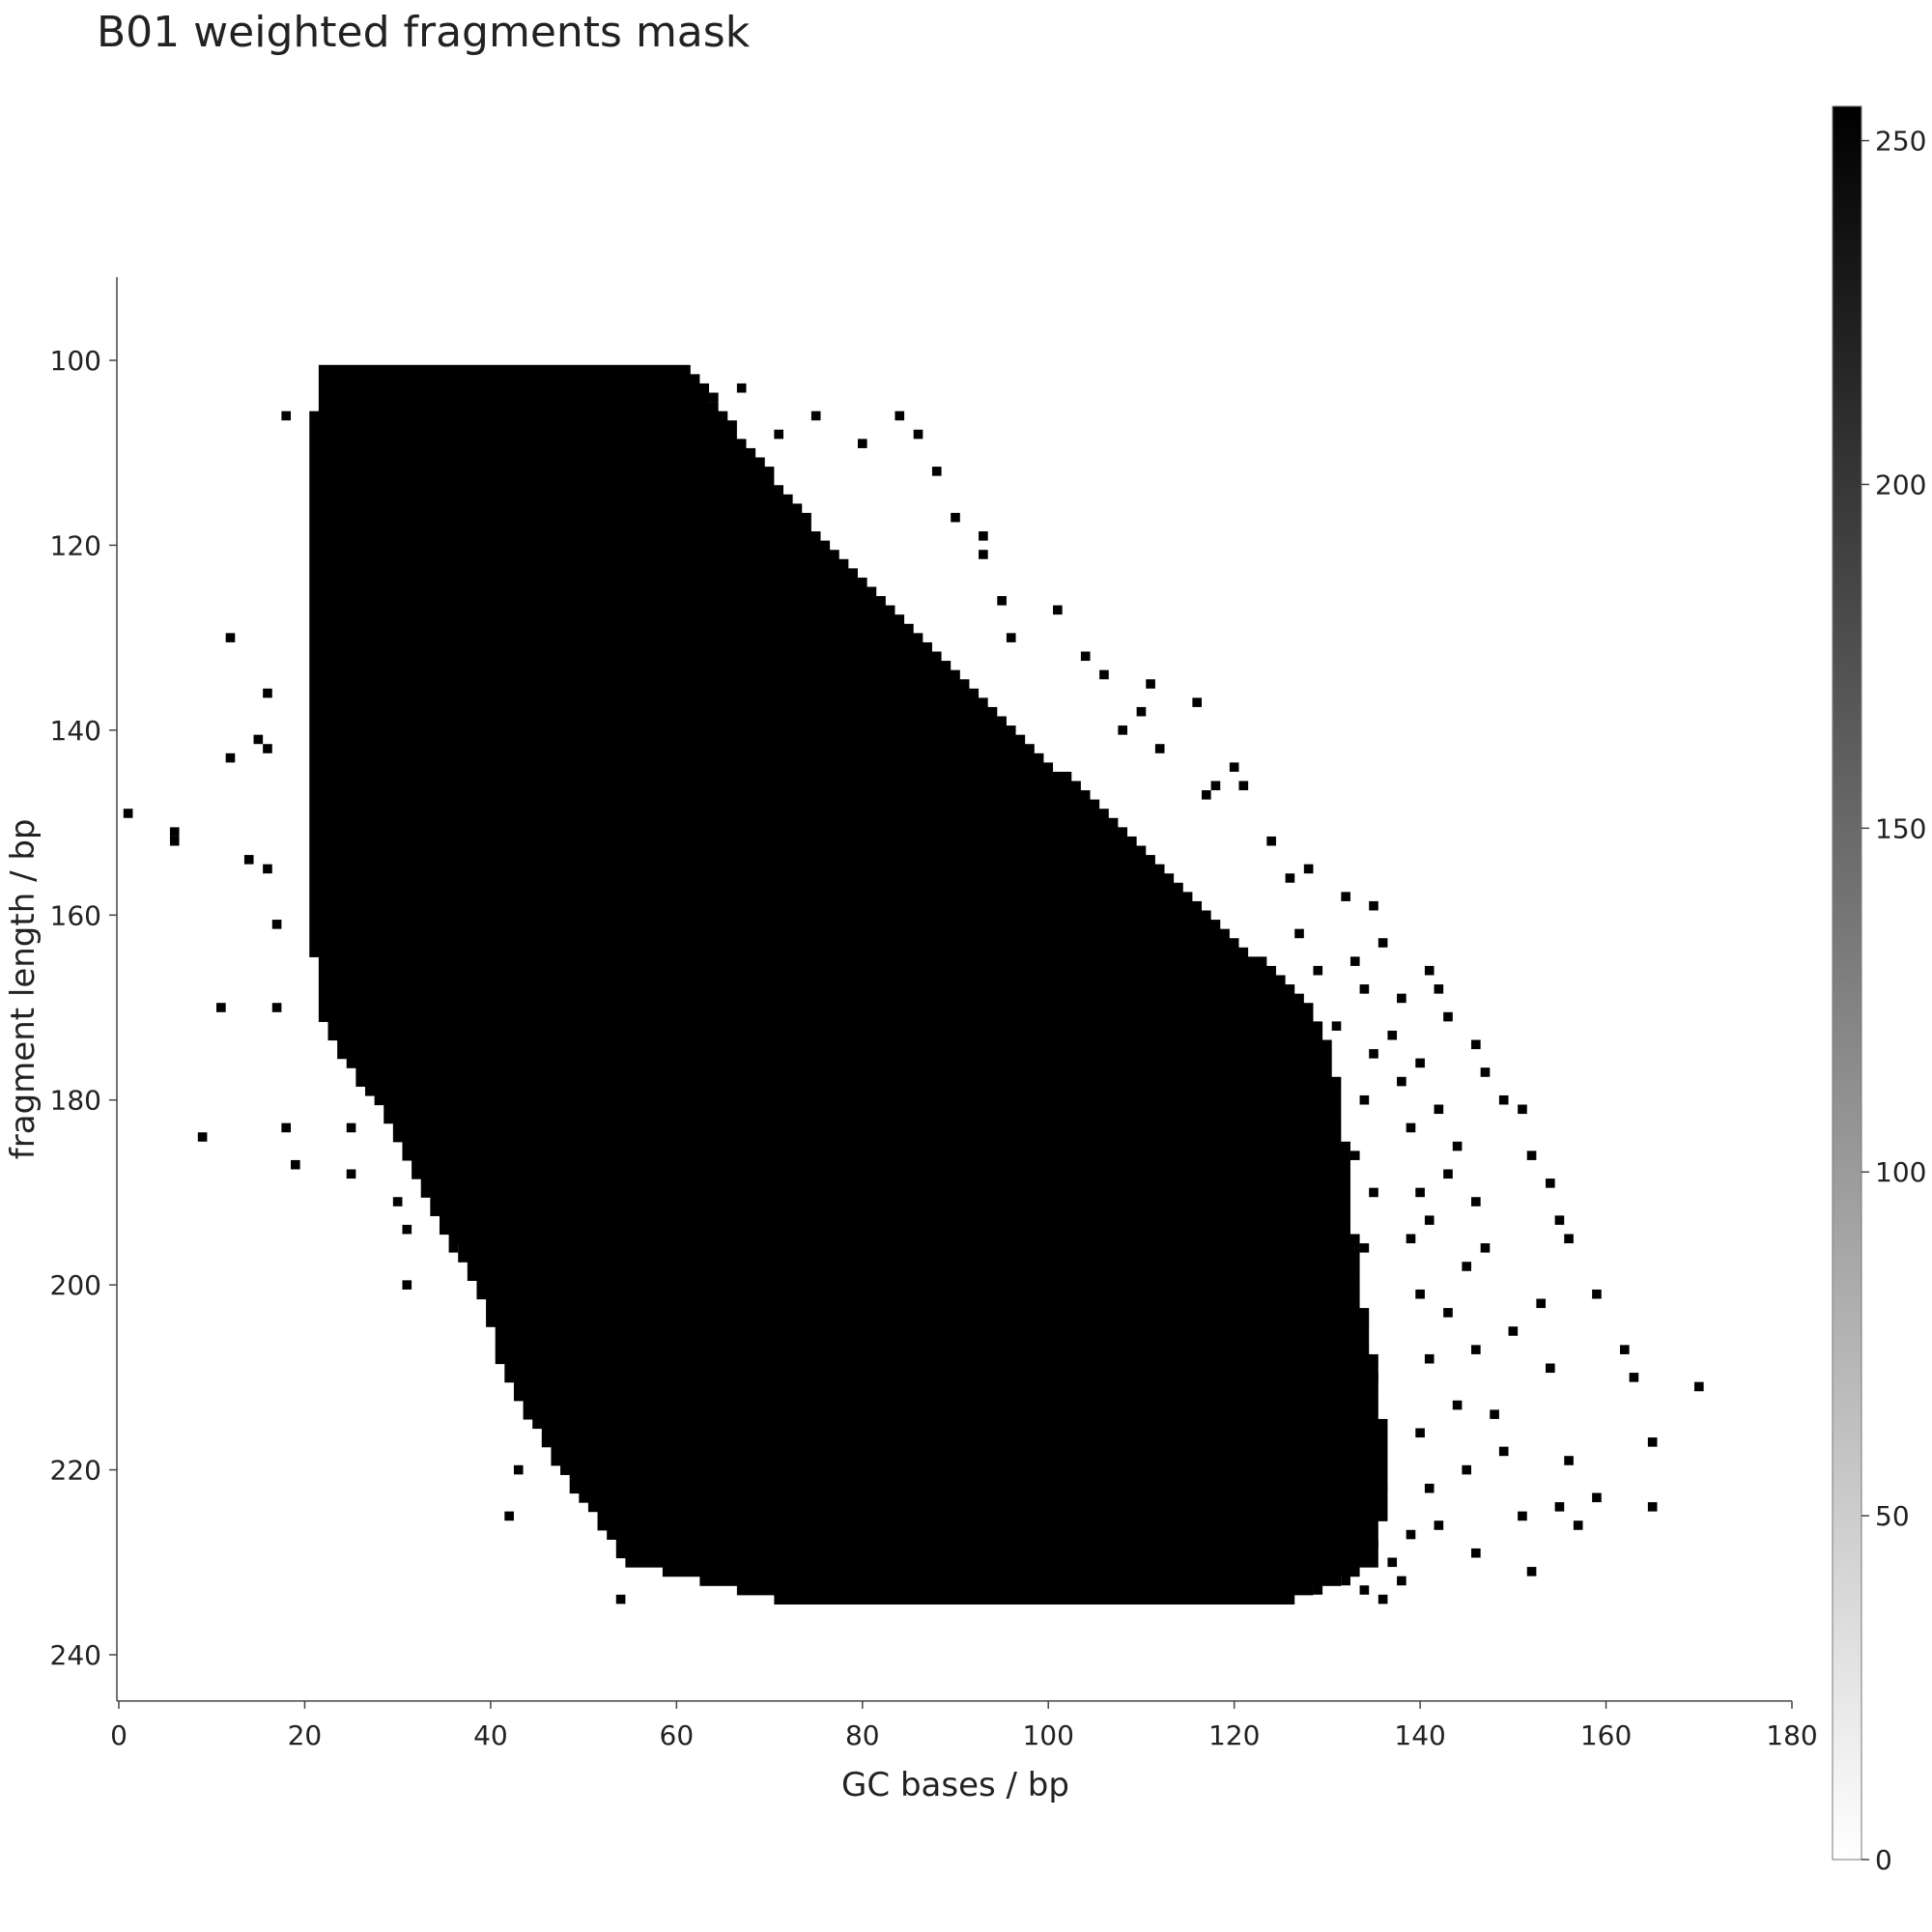 The height and width of the screenshot is (1932, 1932). What do you see at coordinates (75, 361) in the screenshot?
I see `y-tick-label-100: 100` at bounding box center [75, 361].